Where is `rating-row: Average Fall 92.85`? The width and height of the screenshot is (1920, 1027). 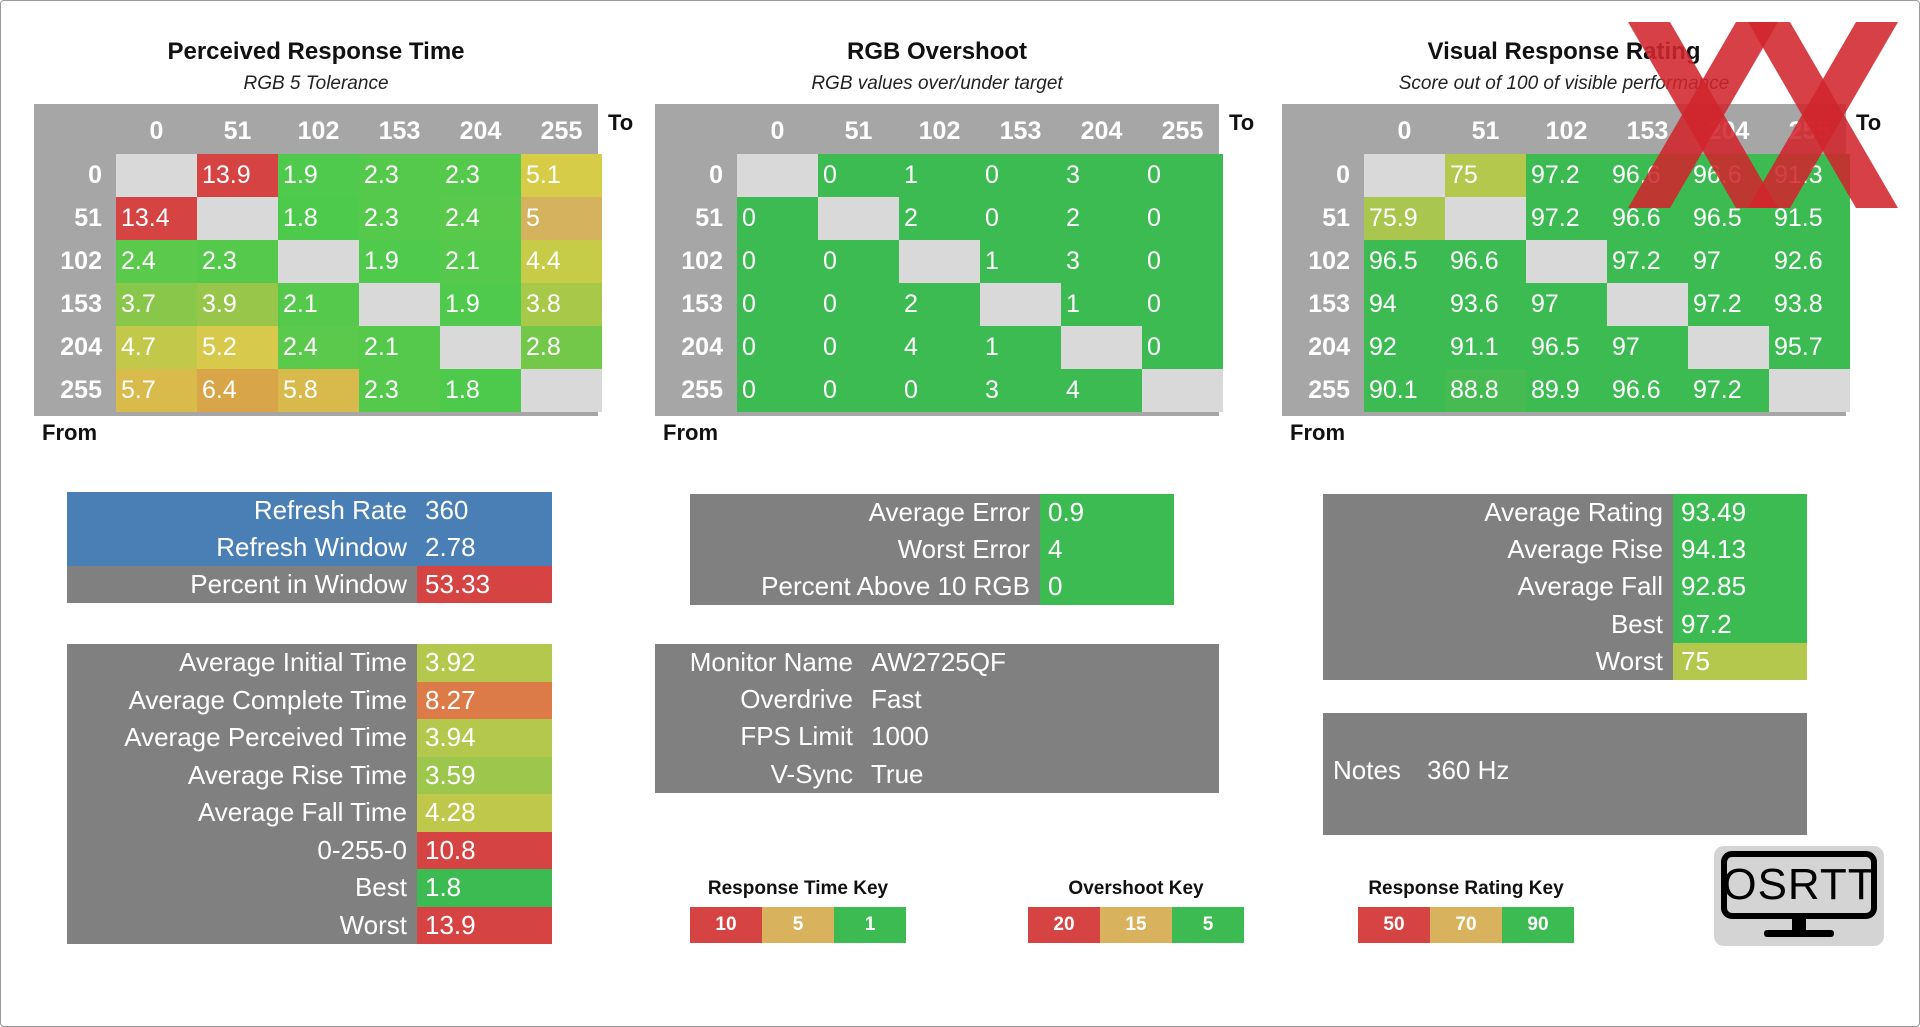
rating-row: Average Fall 92.85 is located at coordinates (1565, 587).